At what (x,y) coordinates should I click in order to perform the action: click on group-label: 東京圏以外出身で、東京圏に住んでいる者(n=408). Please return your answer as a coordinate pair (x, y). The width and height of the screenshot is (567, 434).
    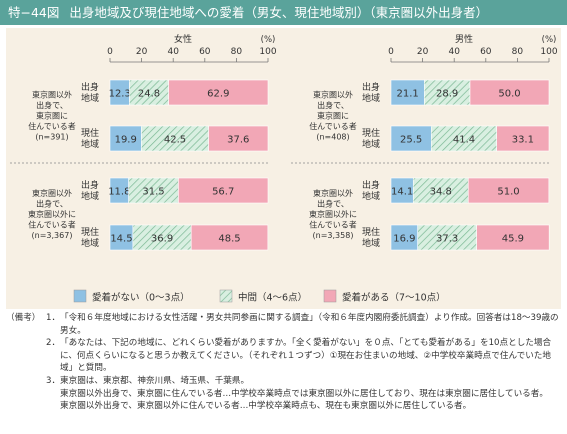
    Looking at the image, I should click on (333, 115).